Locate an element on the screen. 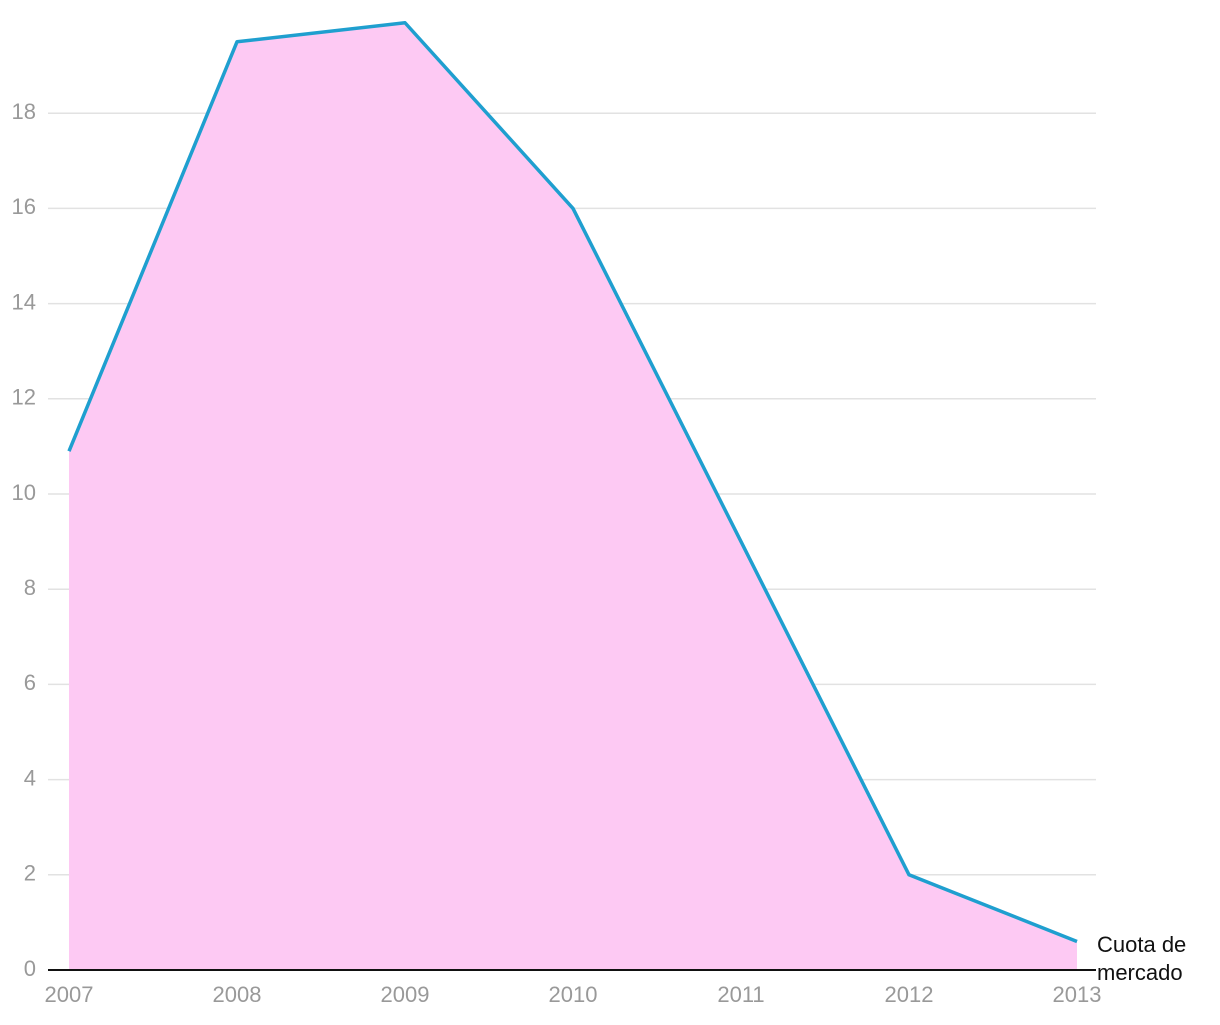 This screenshot has height=1025, width=1220. y-tick-label: 0 is located at coordinates (30, 968).